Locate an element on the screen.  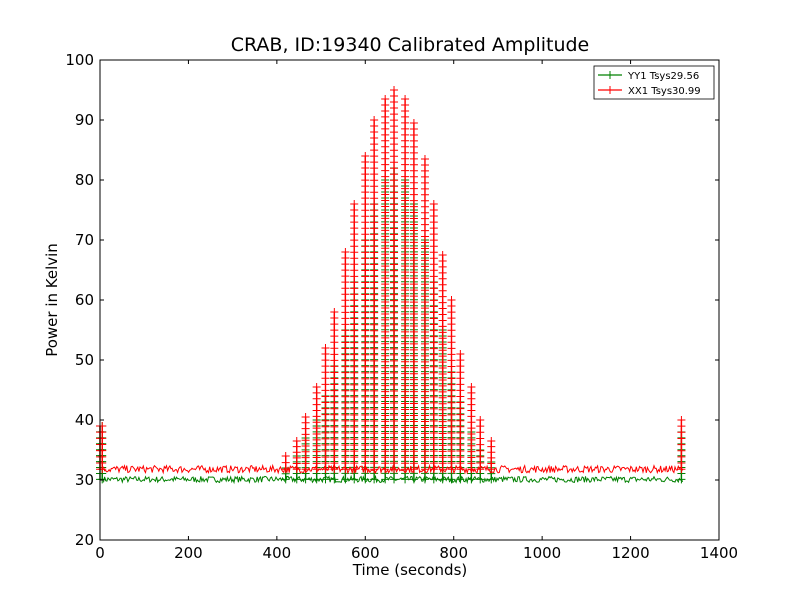
y-tick-label: 50 is located at coordinates (84, 360).